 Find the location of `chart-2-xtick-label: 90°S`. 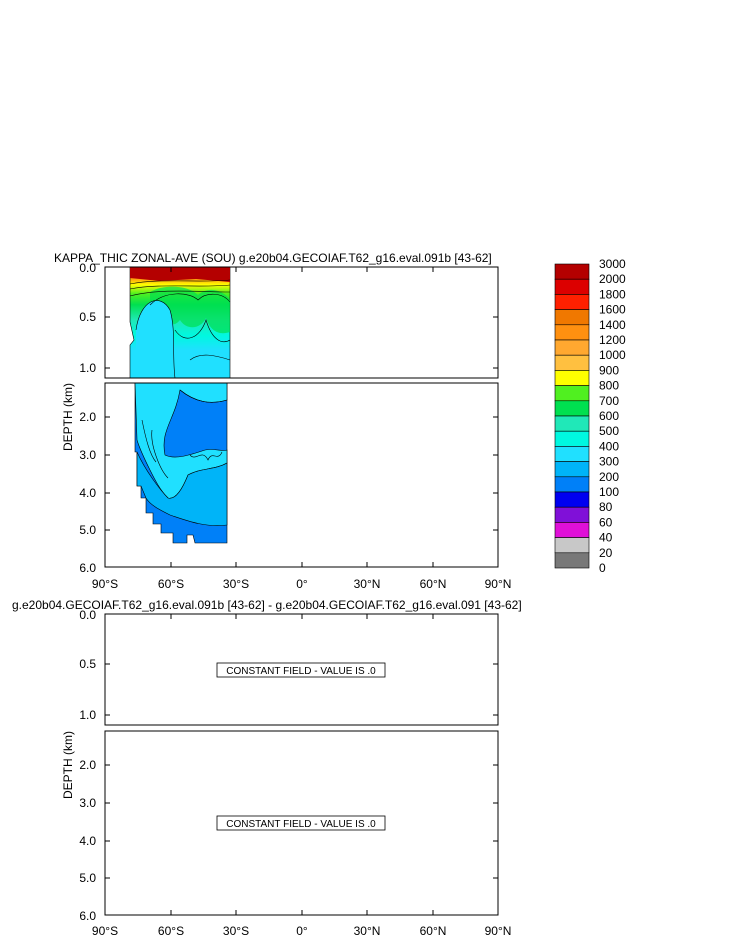

chart-2-xtick-label: 90°S is located at coordinates (105, 931).